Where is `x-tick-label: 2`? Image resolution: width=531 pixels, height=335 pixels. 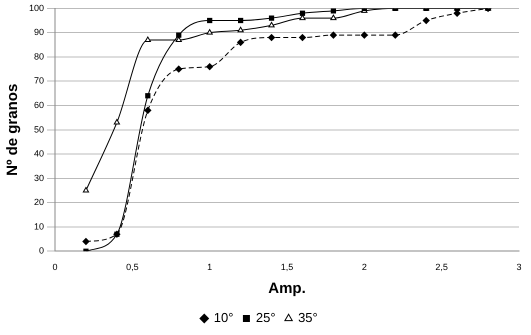
x-tick-label: 2 is located at coordinates (364, 267).